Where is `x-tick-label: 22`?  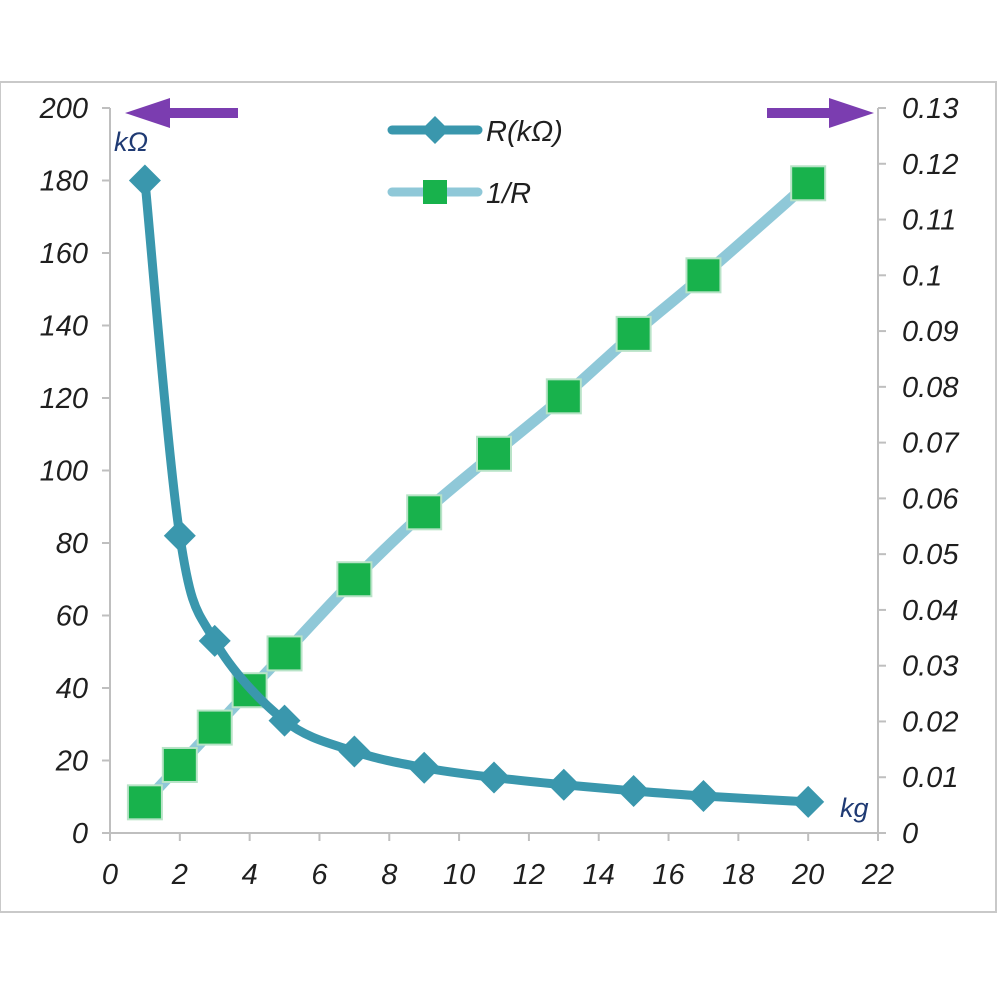
x-tick-label: 22 is located at coordinates (877, 875).